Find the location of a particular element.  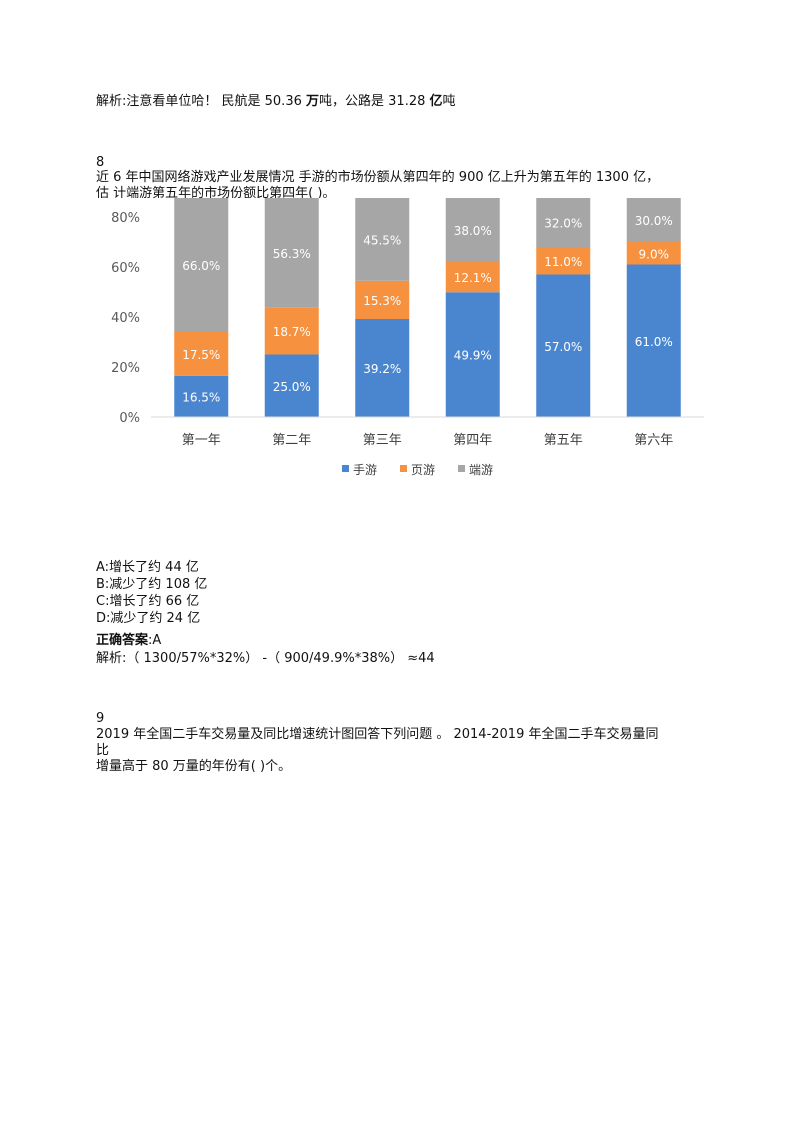

question-8-analysis: 解析:（ 1300/57%*32%） -（ 900/49.9%*38%） ≈44 is located at coordinates (265, 658).